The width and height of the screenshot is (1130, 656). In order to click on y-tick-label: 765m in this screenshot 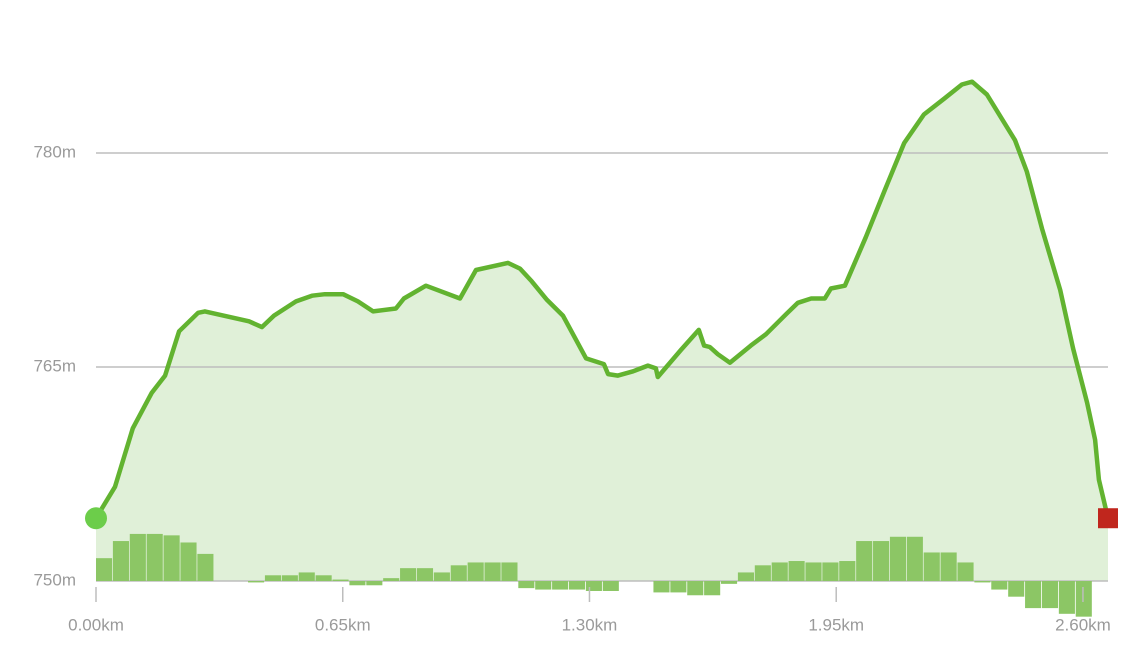, I will do `click(54, 365)`.